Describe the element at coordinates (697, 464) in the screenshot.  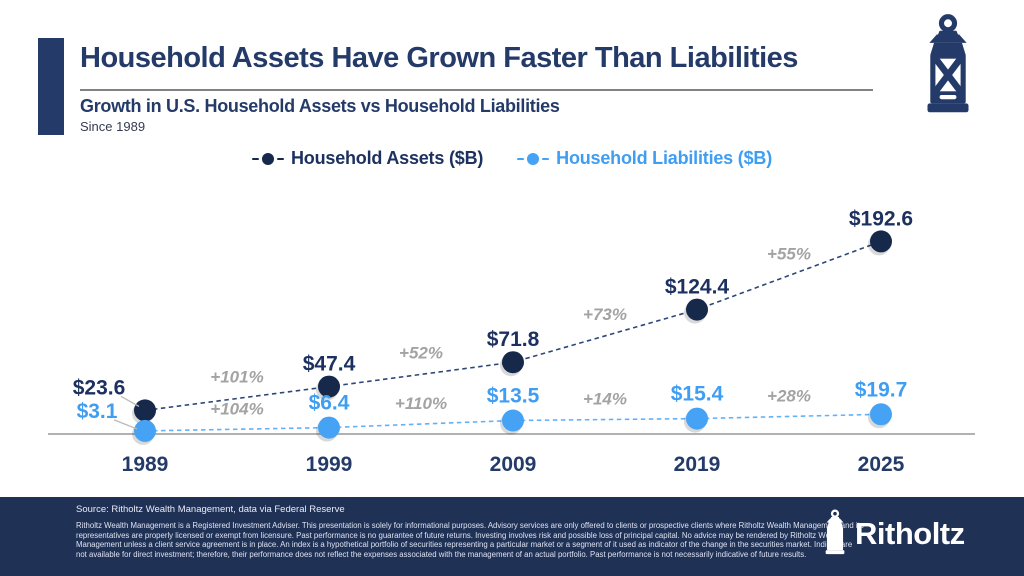
I see `x-axis-tick-label: 2019` at that location.